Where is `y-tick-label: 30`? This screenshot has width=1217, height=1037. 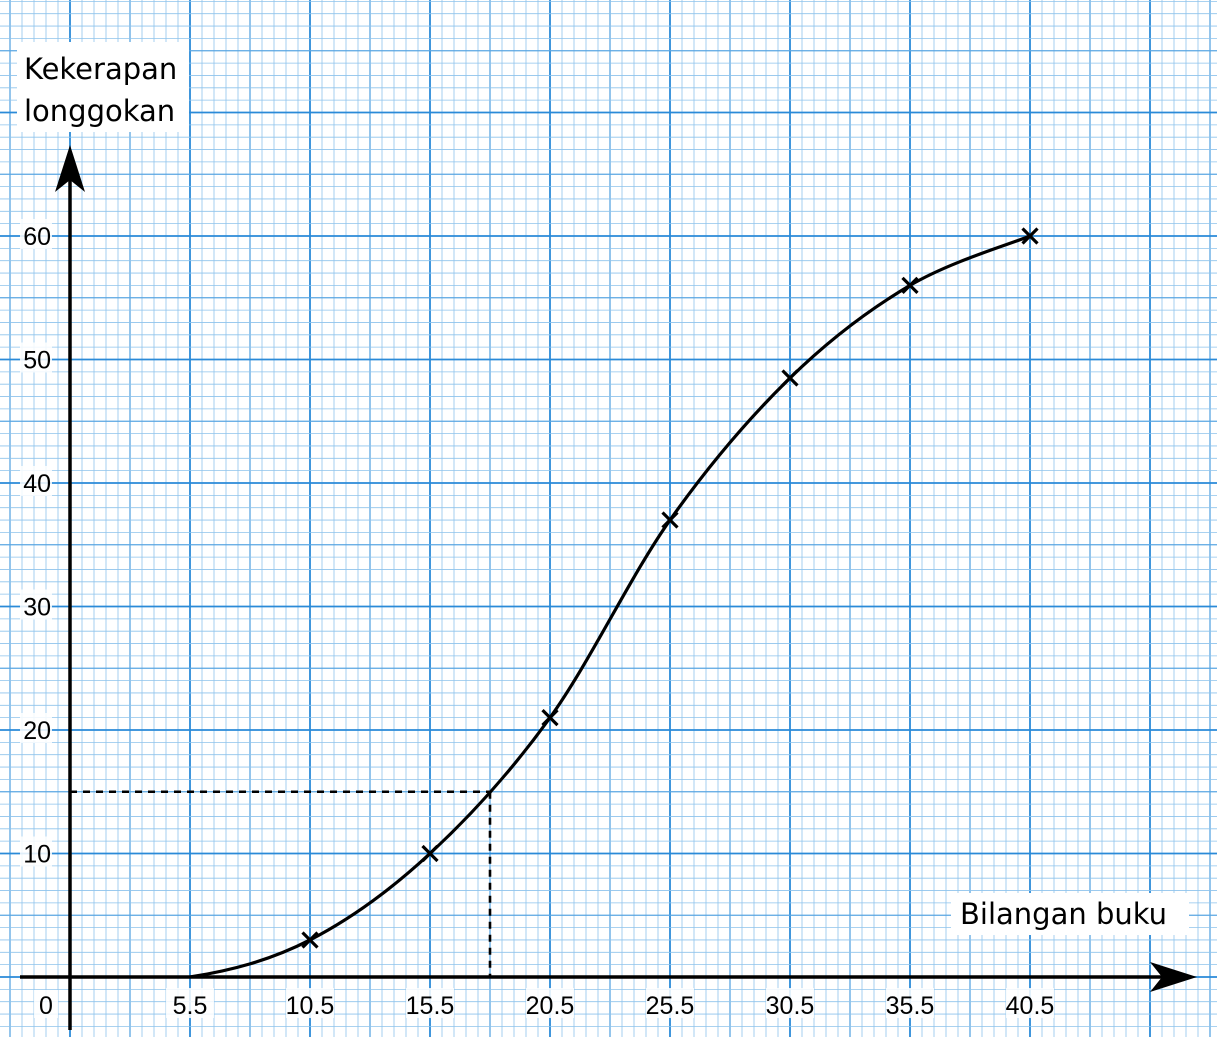 y-tick-label: 30 is located at coordinates (37, 608).